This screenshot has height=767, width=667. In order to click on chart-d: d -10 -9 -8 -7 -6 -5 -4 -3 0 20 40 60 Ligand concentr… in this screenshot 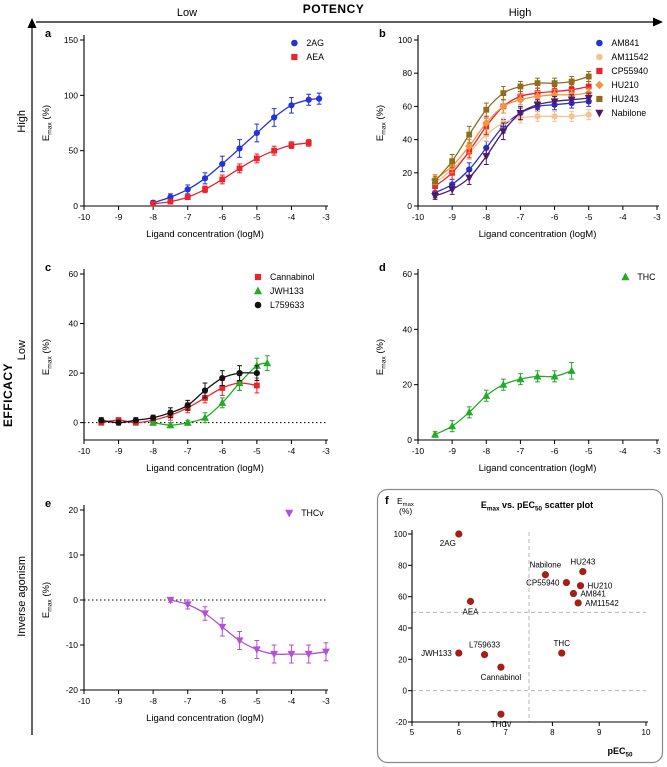, I will do `click(518, 368)`.